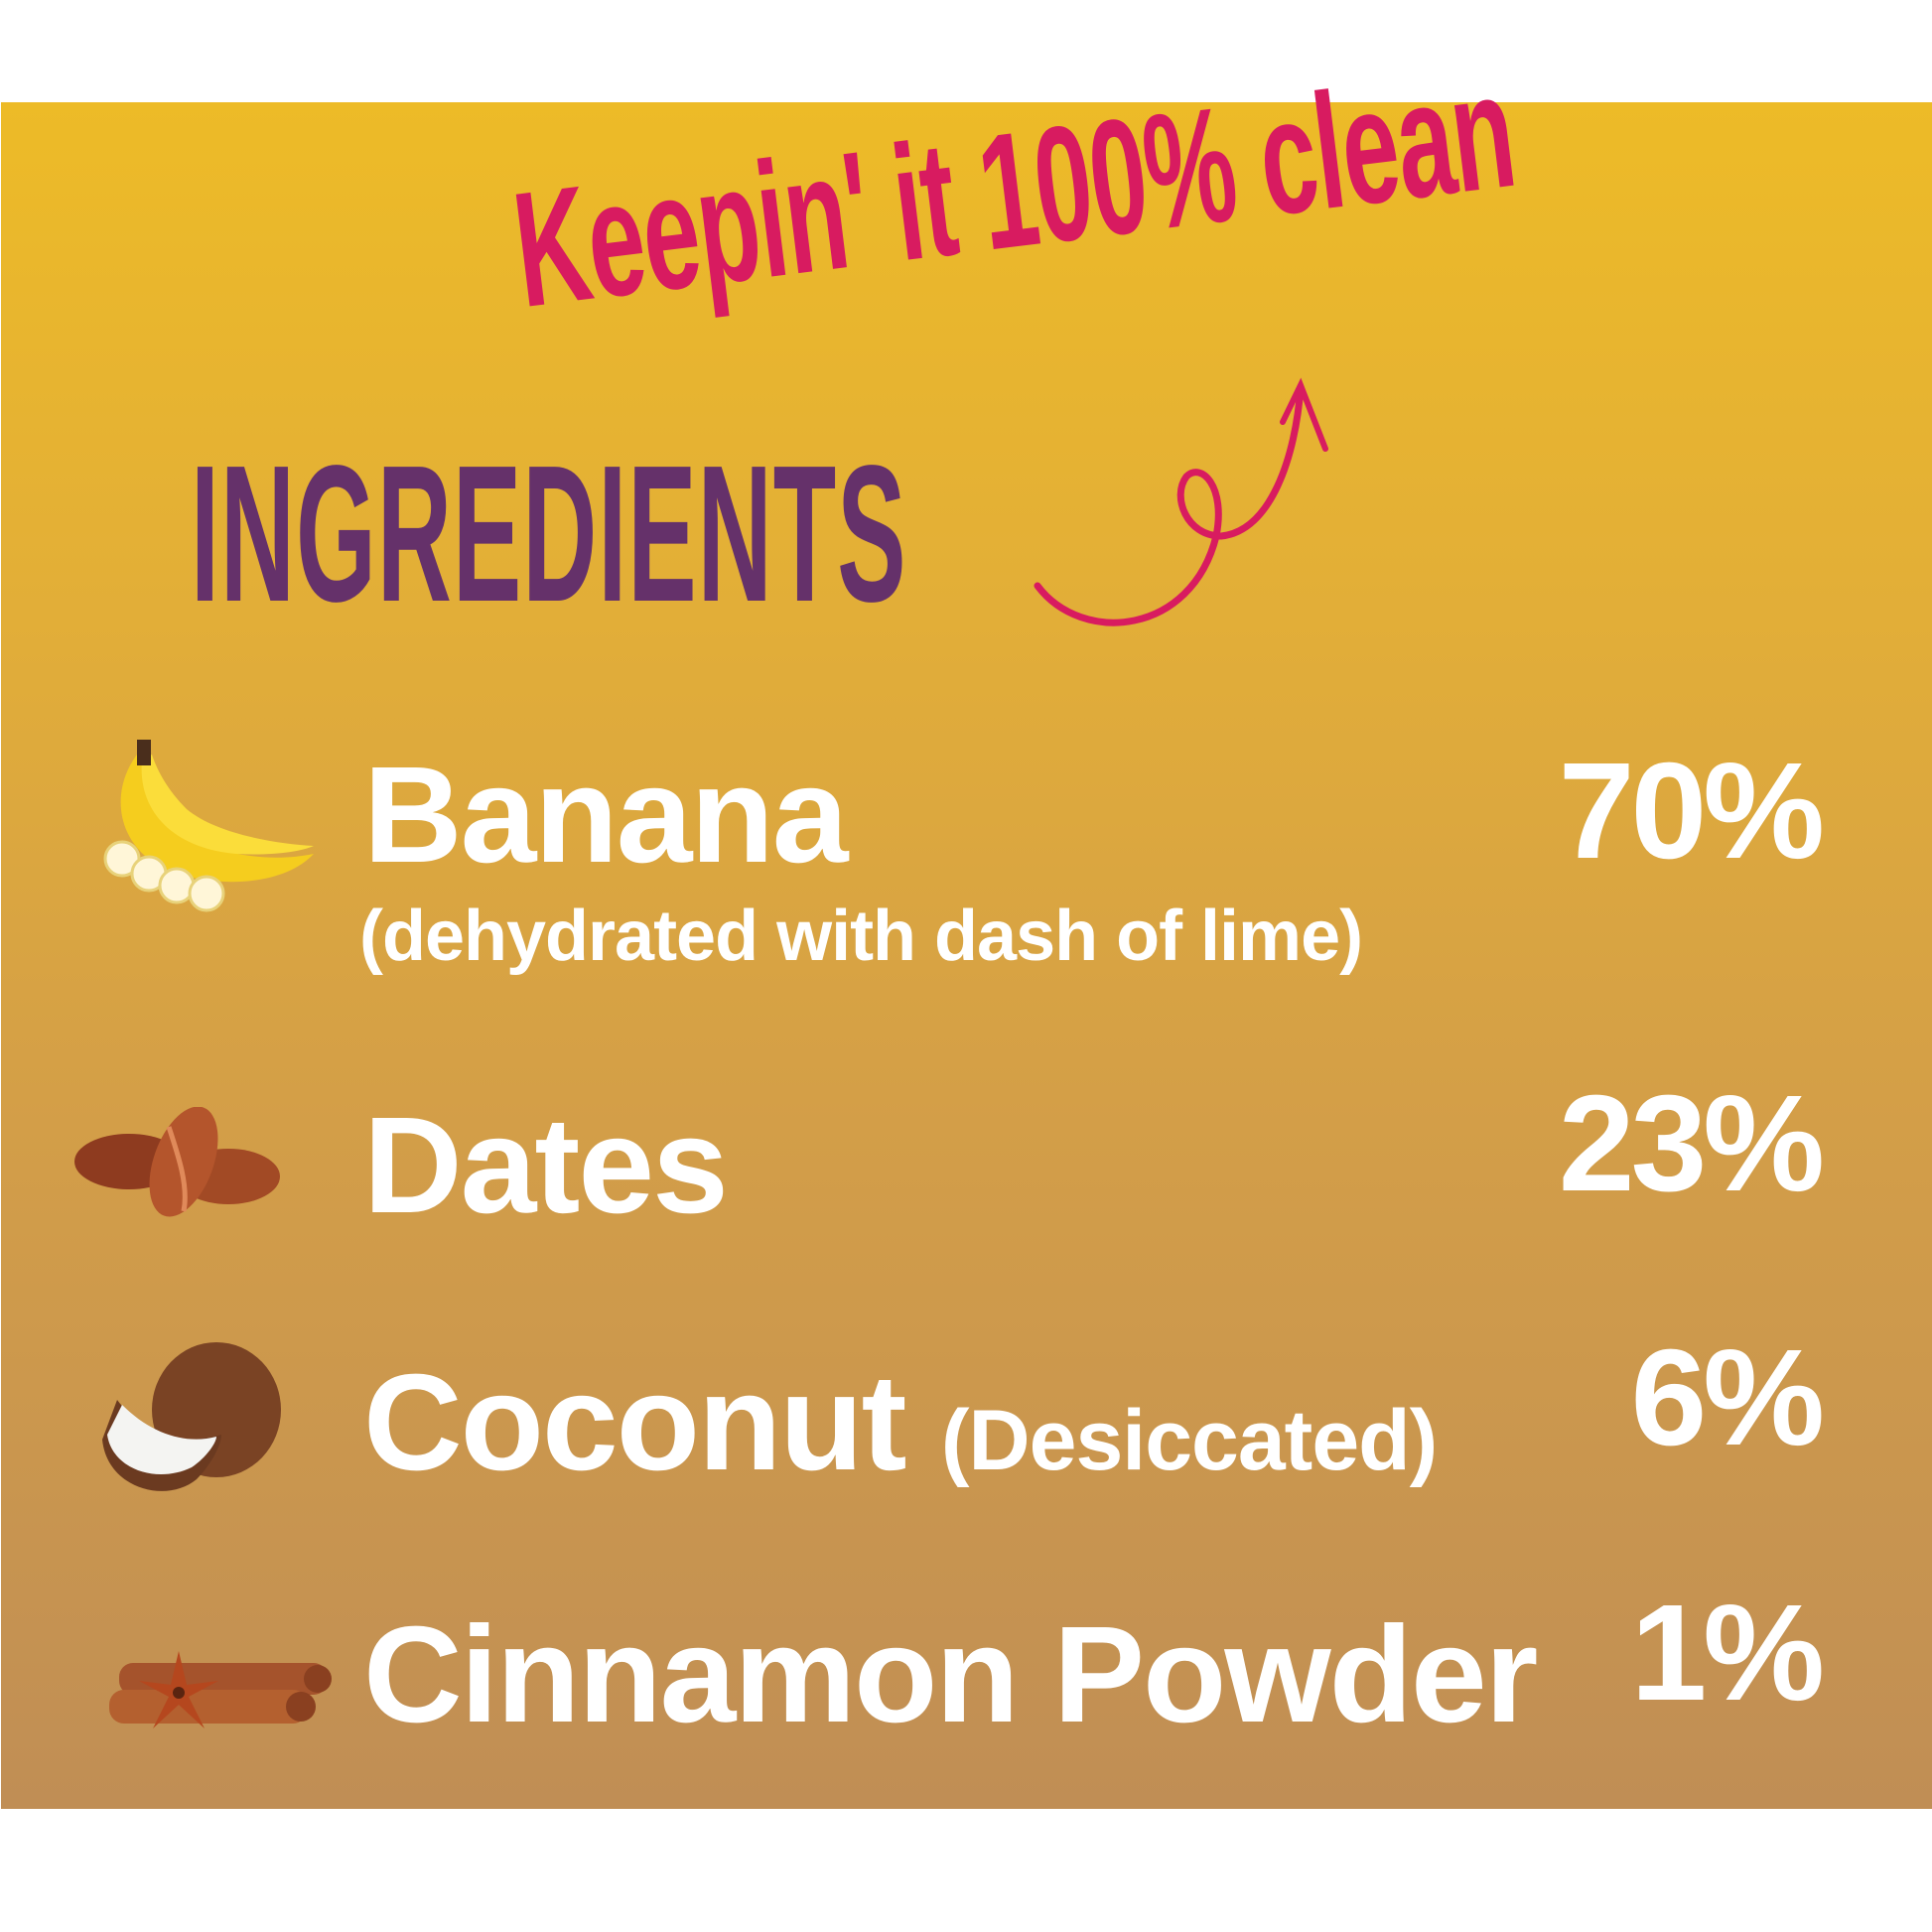  Describe the element at coordinates (1189, 1440) in the screenshot. I see `ingredient-note-coconut: (Desiccated)` at that location.